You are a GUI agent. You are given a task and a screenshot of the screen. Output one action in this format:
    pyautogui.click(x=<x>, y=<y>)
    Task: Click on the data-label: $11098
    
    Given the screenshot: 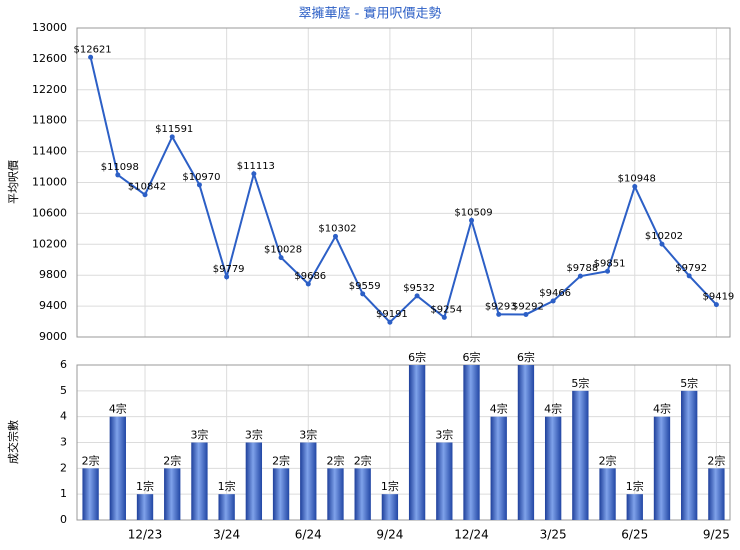 What is the action you would take?
    pyautogui.click(x=120, y=167)
    